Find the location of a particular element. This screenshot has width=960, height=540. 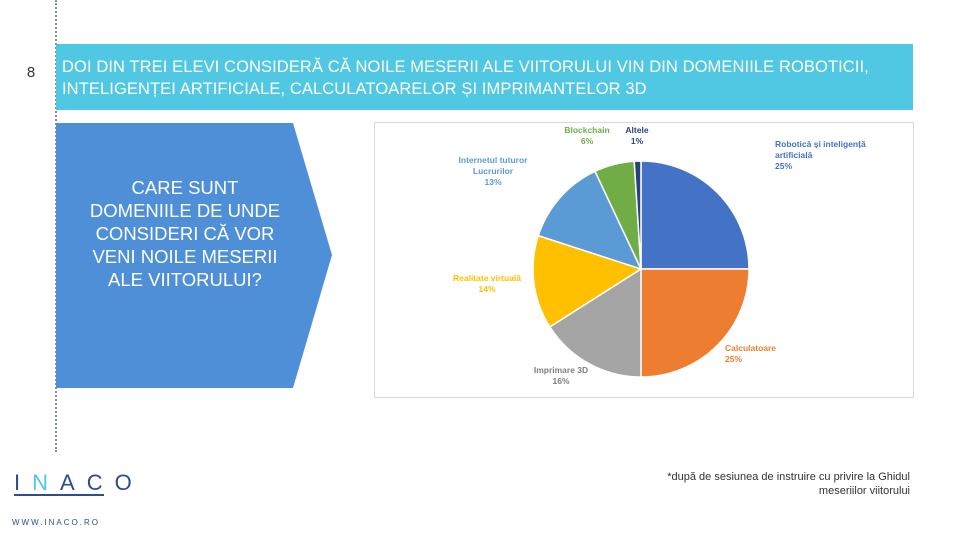

page-number: 8 is located at coordinates (31, 72).